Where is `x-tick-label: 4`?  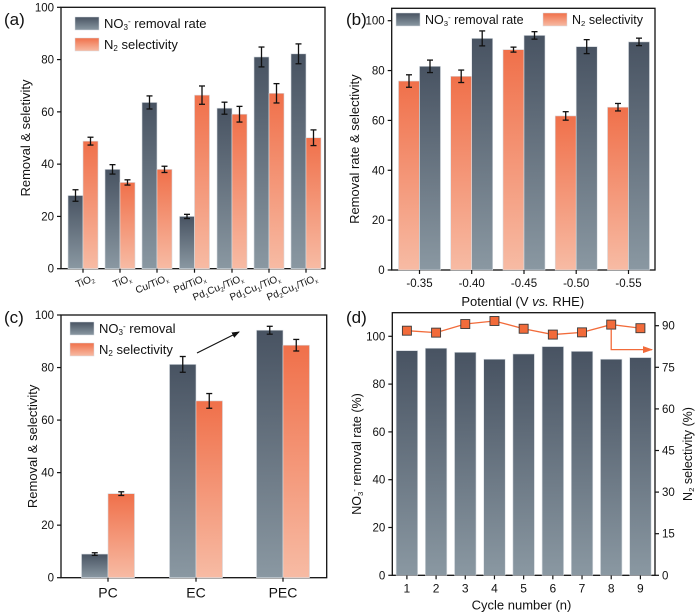
x-tick-label: 4 is located at coordinates (494, 588).